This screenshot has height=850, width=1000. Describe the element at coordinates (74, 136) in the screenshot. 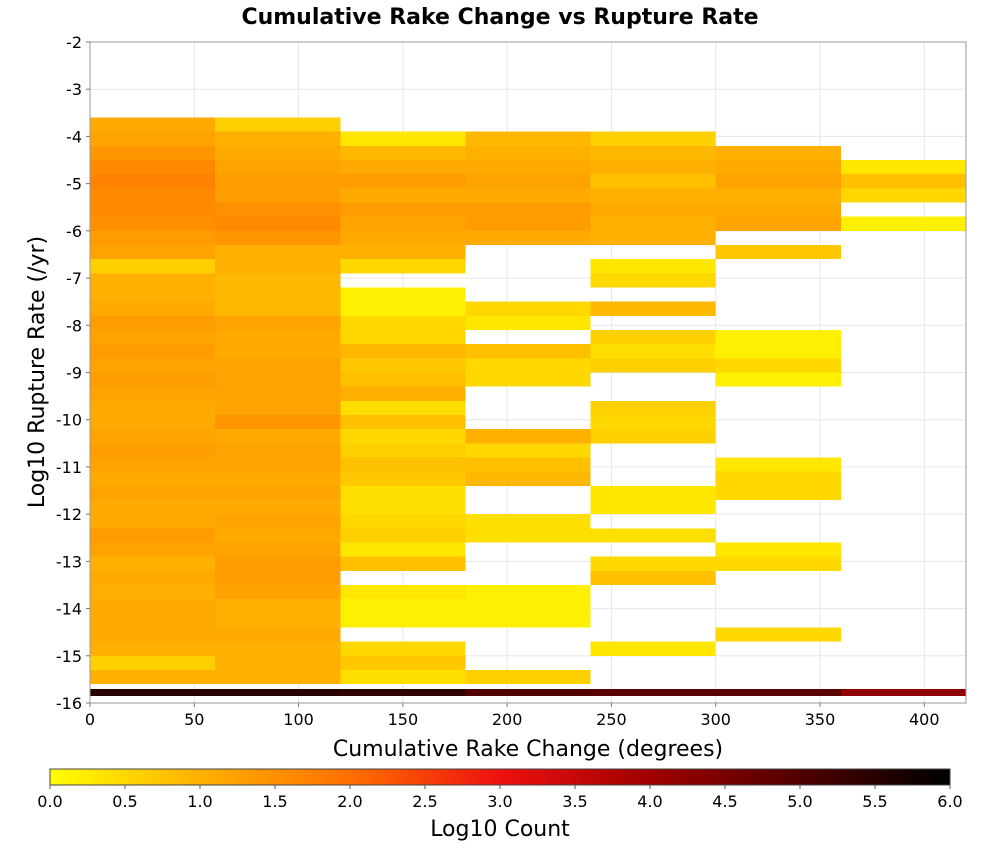

I see `y-tick-label: -4` at that location.